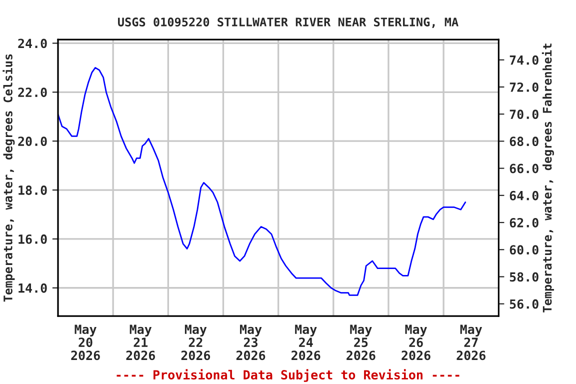 This screenshot has height=384, width=576. Describe the element at coordinates (288, 23) in the screenshot. I see `chart-title: USGS 01095220 STILLWATER RIVER NEAR STERLING, MA` at that location.